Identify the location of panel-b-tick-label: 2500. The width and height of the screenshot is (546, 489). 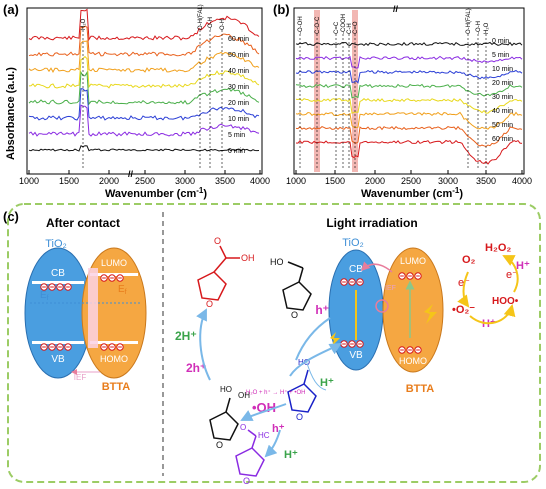
(411, 181).